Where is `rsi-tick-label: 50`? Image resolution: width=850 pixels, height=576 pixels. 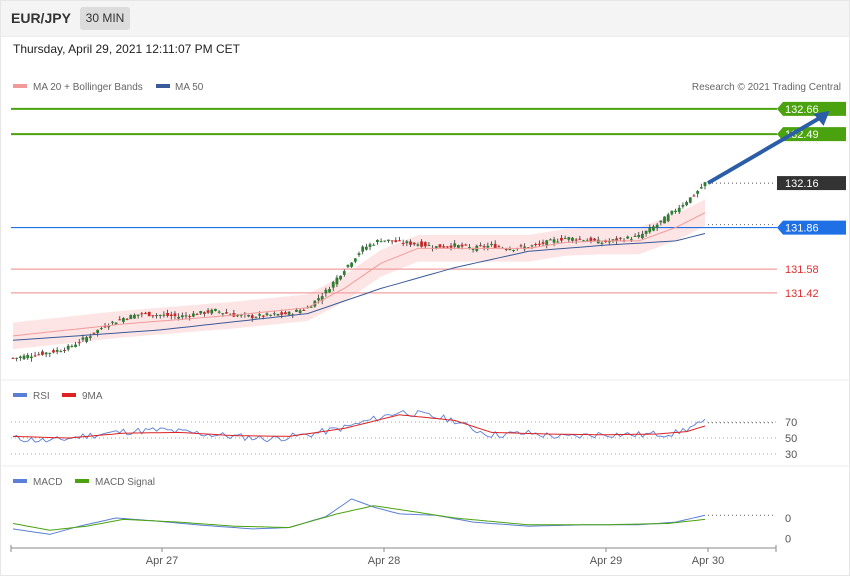
rsi-tick-label: 50 is located at coordinates (791, 439).